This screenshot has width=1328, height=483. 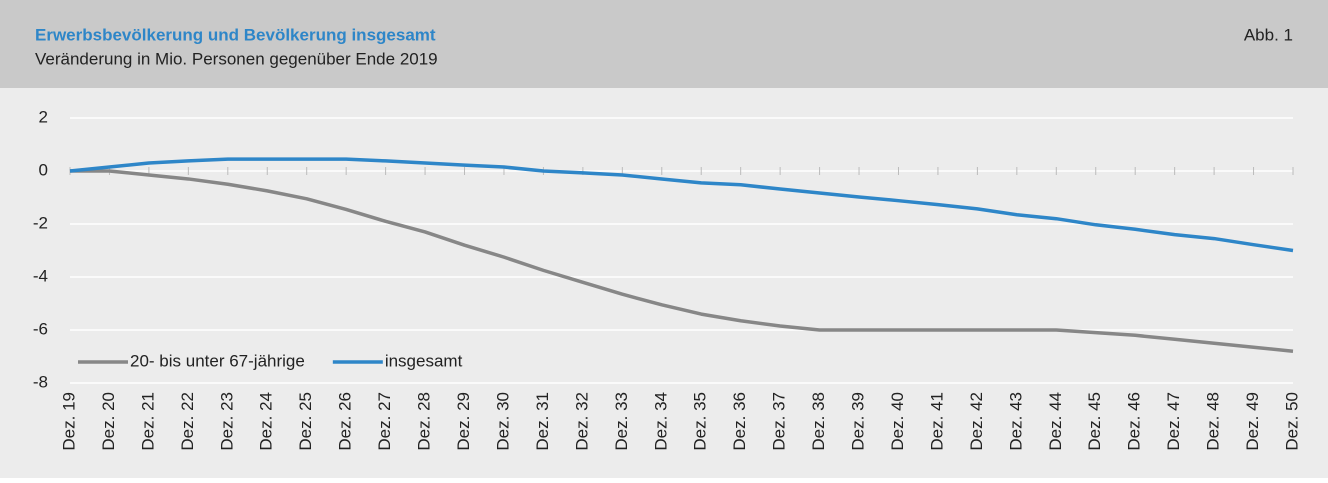 What do you see at coordinates (147, 421) in the screenshot?
I see `x-tick-label: Dez. 21` at bounding box center [147, 421].